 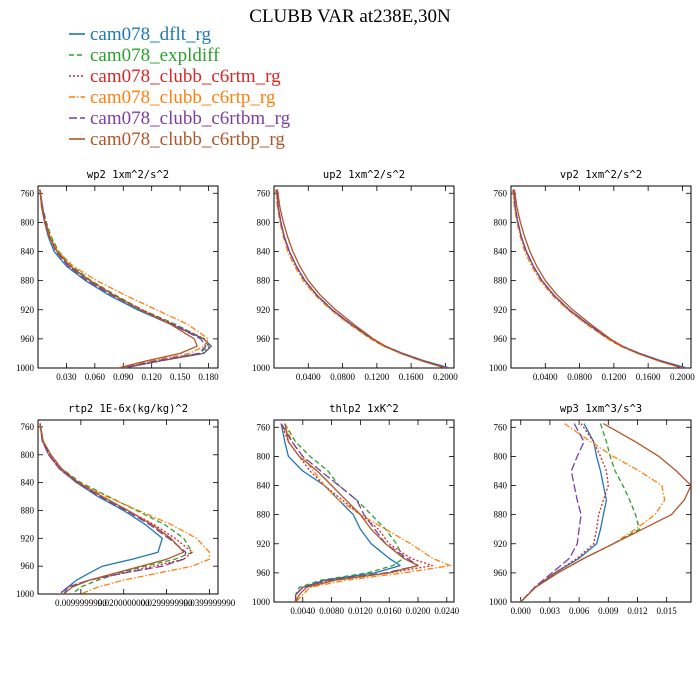 What do you see at coordinates (550, 611) in the screenshot?
I see `x-tick-label: 0.003` at bounding box center [550, 611].